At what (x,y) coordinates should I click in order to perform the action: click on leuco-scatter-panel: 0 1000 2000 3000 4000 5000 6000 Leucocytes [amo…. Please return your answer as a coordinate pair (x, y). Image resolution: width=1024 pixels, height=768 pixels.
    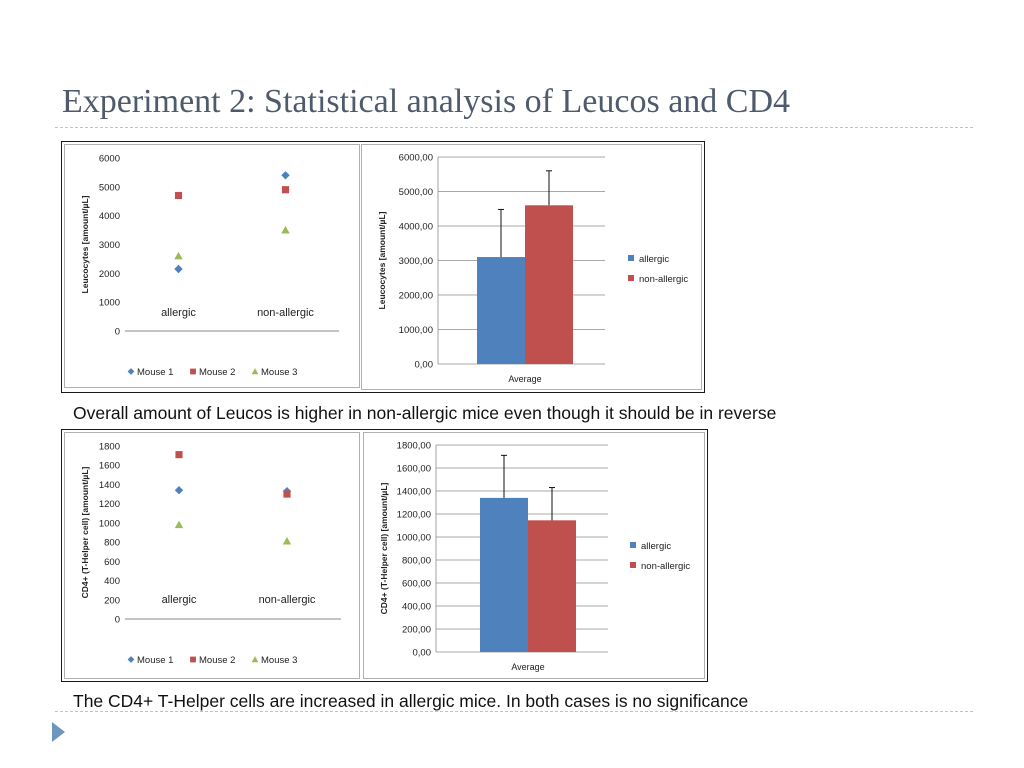
    Looking at the image, I should click on (212, 266).